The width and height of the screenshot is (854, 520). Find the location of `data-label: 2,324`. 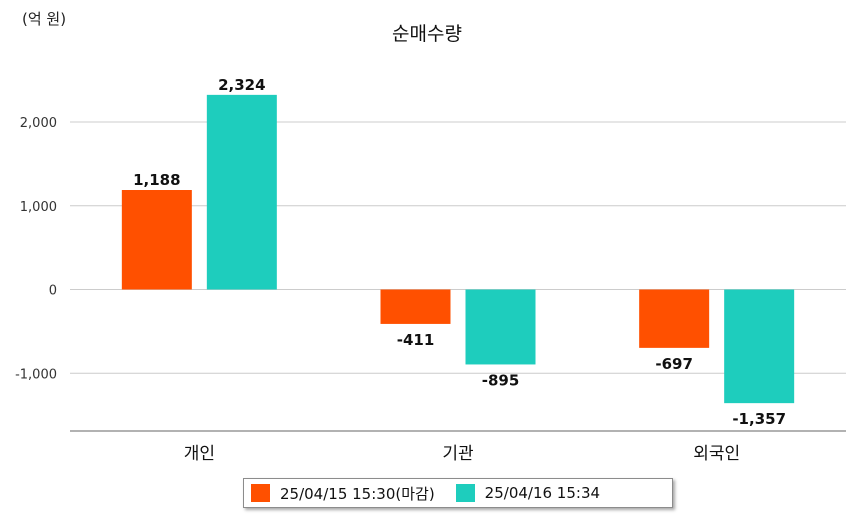

data-label: 2,324 is located at coordinates (241, 85).